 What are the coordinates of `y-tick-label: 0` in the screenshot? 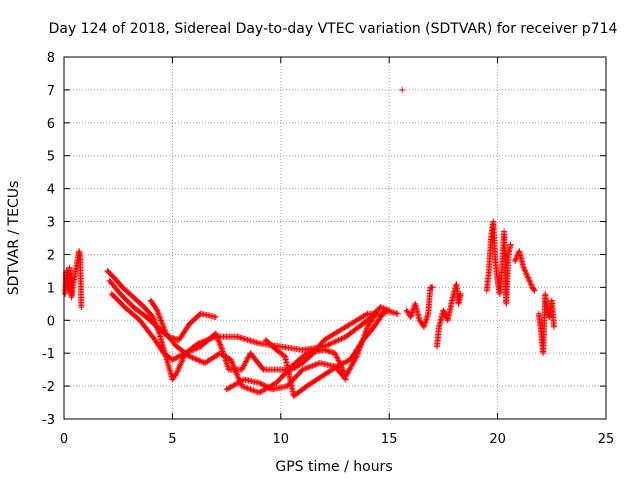 It's located at (51, 321).